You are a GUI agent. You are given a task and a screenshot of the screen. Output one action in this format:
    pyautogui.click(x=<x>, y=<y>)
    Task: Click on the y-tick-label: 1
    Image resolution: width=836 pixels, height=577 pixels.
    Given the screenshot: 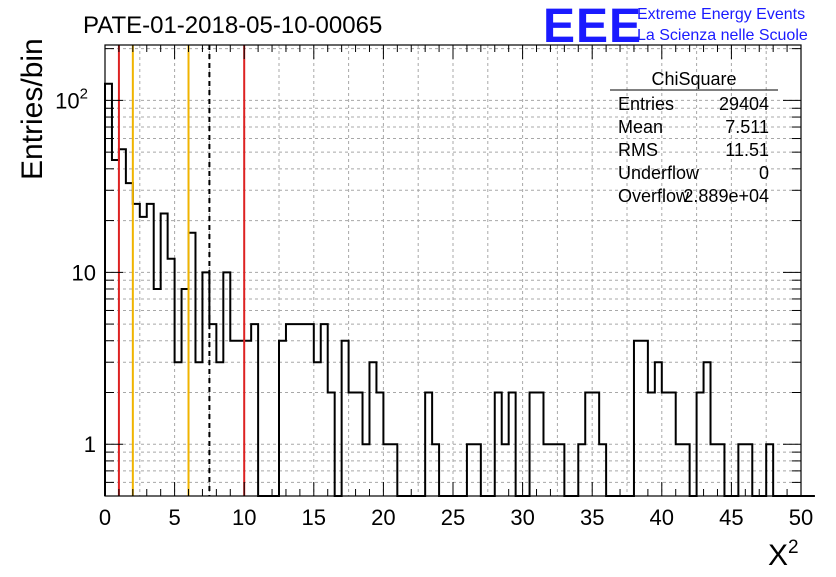 What is the action you would take?
    pyautogui.click(x=90, y=444)
    